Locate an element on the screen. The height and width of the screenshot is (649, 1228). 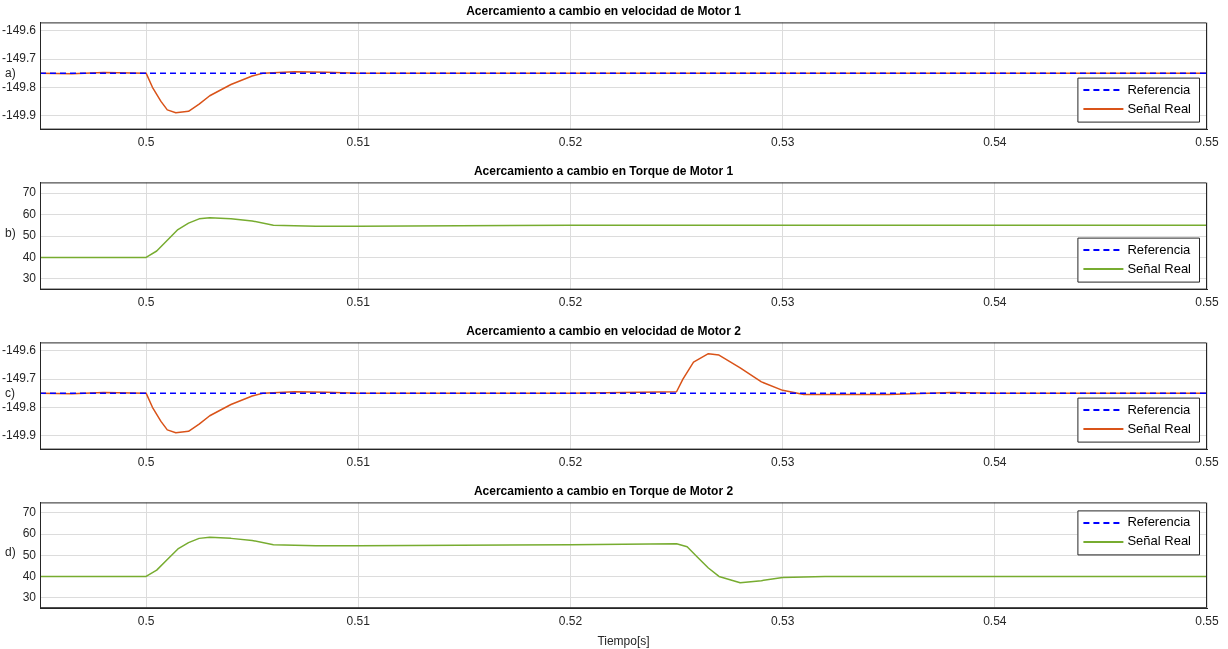
chart-title: Acercamiento a cambio en Torque de Motor 1 is located at coordinates (603, 170).